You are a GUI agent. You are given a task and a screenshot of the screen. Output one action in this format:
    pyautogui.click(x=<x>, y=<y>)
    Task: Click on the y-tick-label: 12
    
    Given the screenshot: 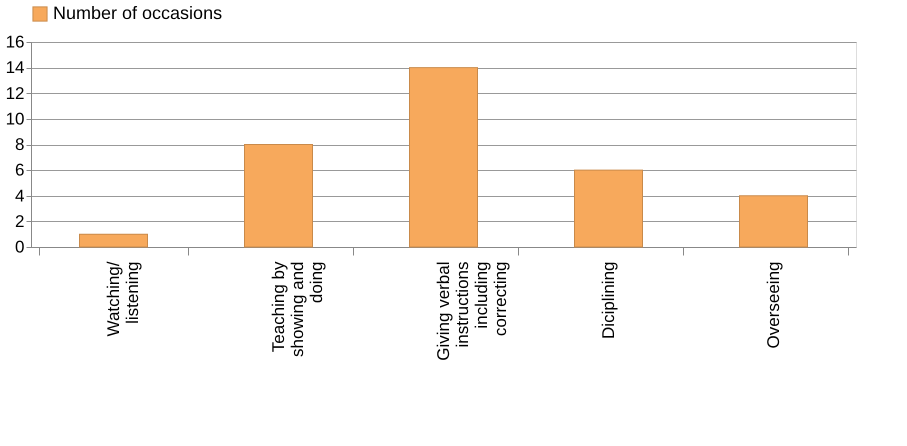 What is the action you would take?
    pyautogui.click(x=15, y=93)
    